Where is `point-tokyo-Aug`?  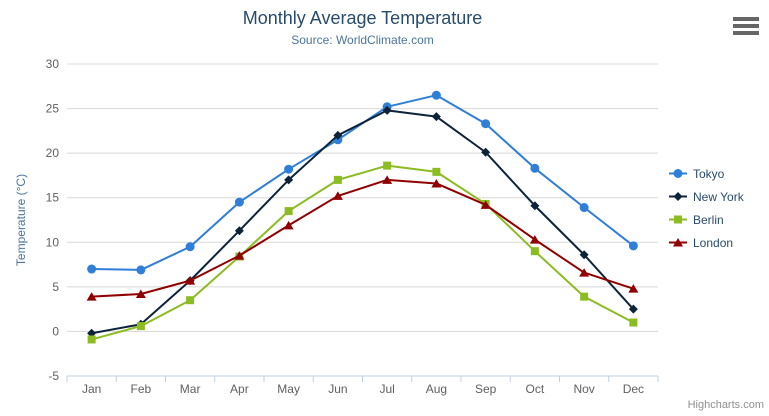
point-tokyo-Aug is located at coordinates (436, 95).